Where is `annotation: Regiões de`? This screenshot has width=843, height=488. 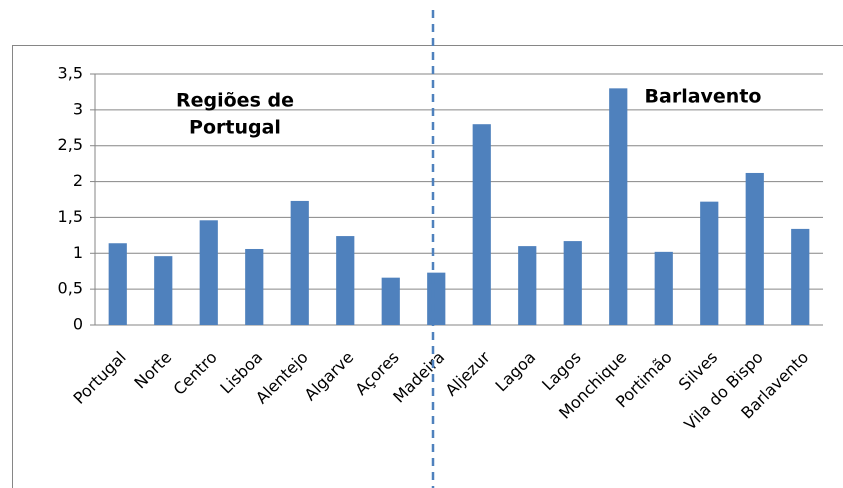 annotation: Regiões de is located at coordinates (235, 101).